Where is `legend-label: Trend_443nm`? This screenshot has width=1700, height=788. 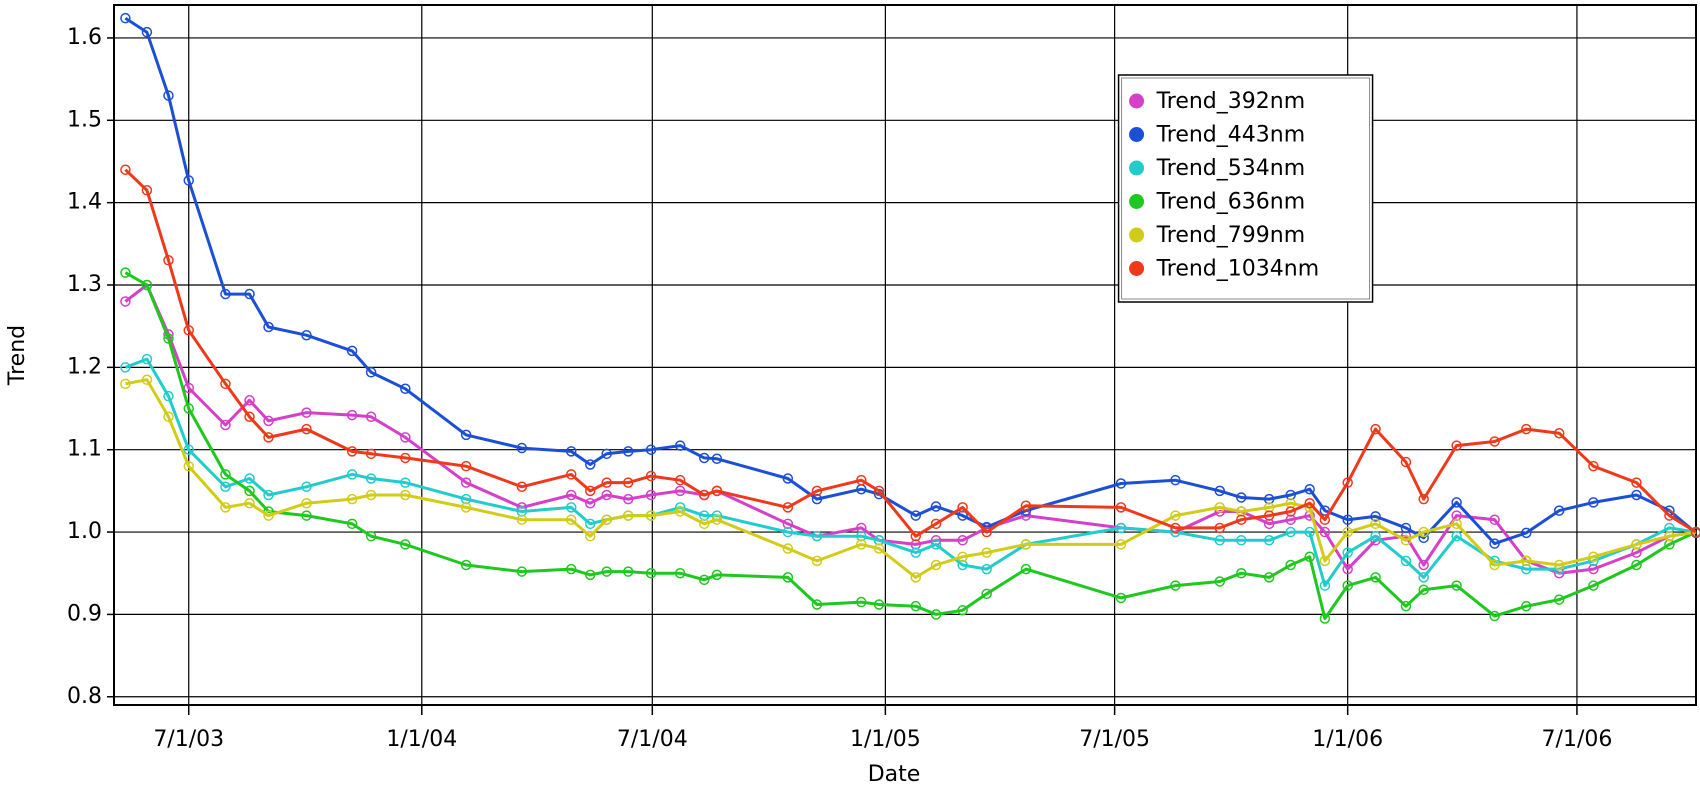
legend-label: Trend_443nm is located at coordinates (1231, 135).